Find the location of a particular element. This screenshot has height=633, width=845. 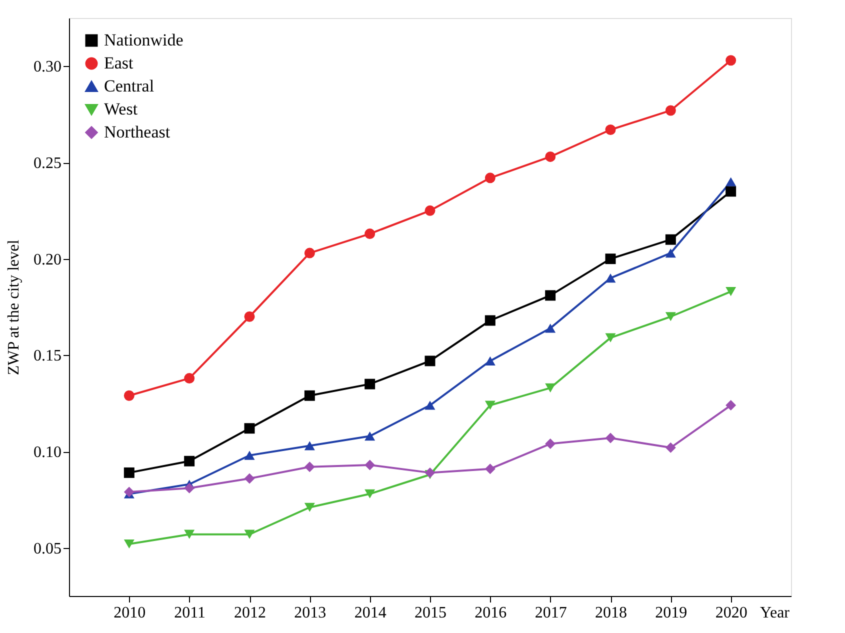

x-tick-label: 2018 is located at coordinates (611, 613).